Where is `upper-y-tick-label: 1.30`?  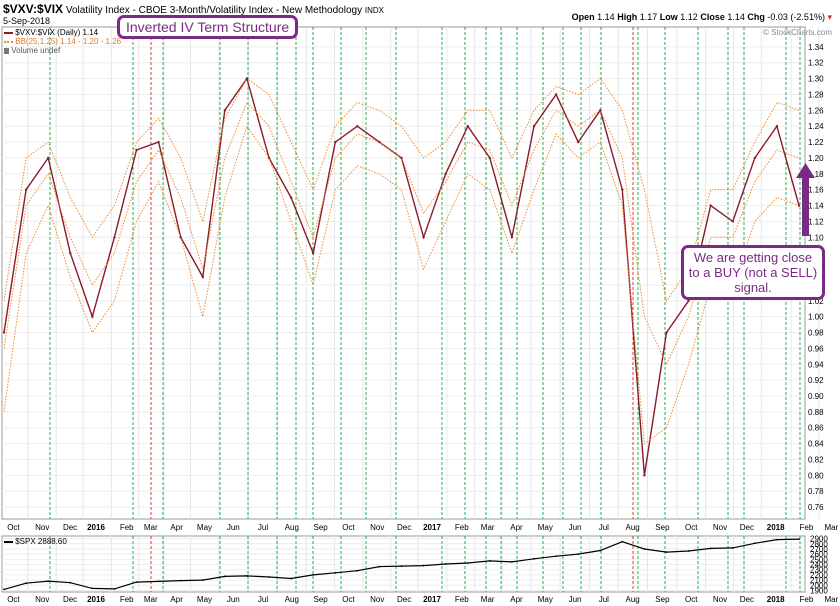
upper-y-tick-label: 1.30 is located at coordinates (816, 79).